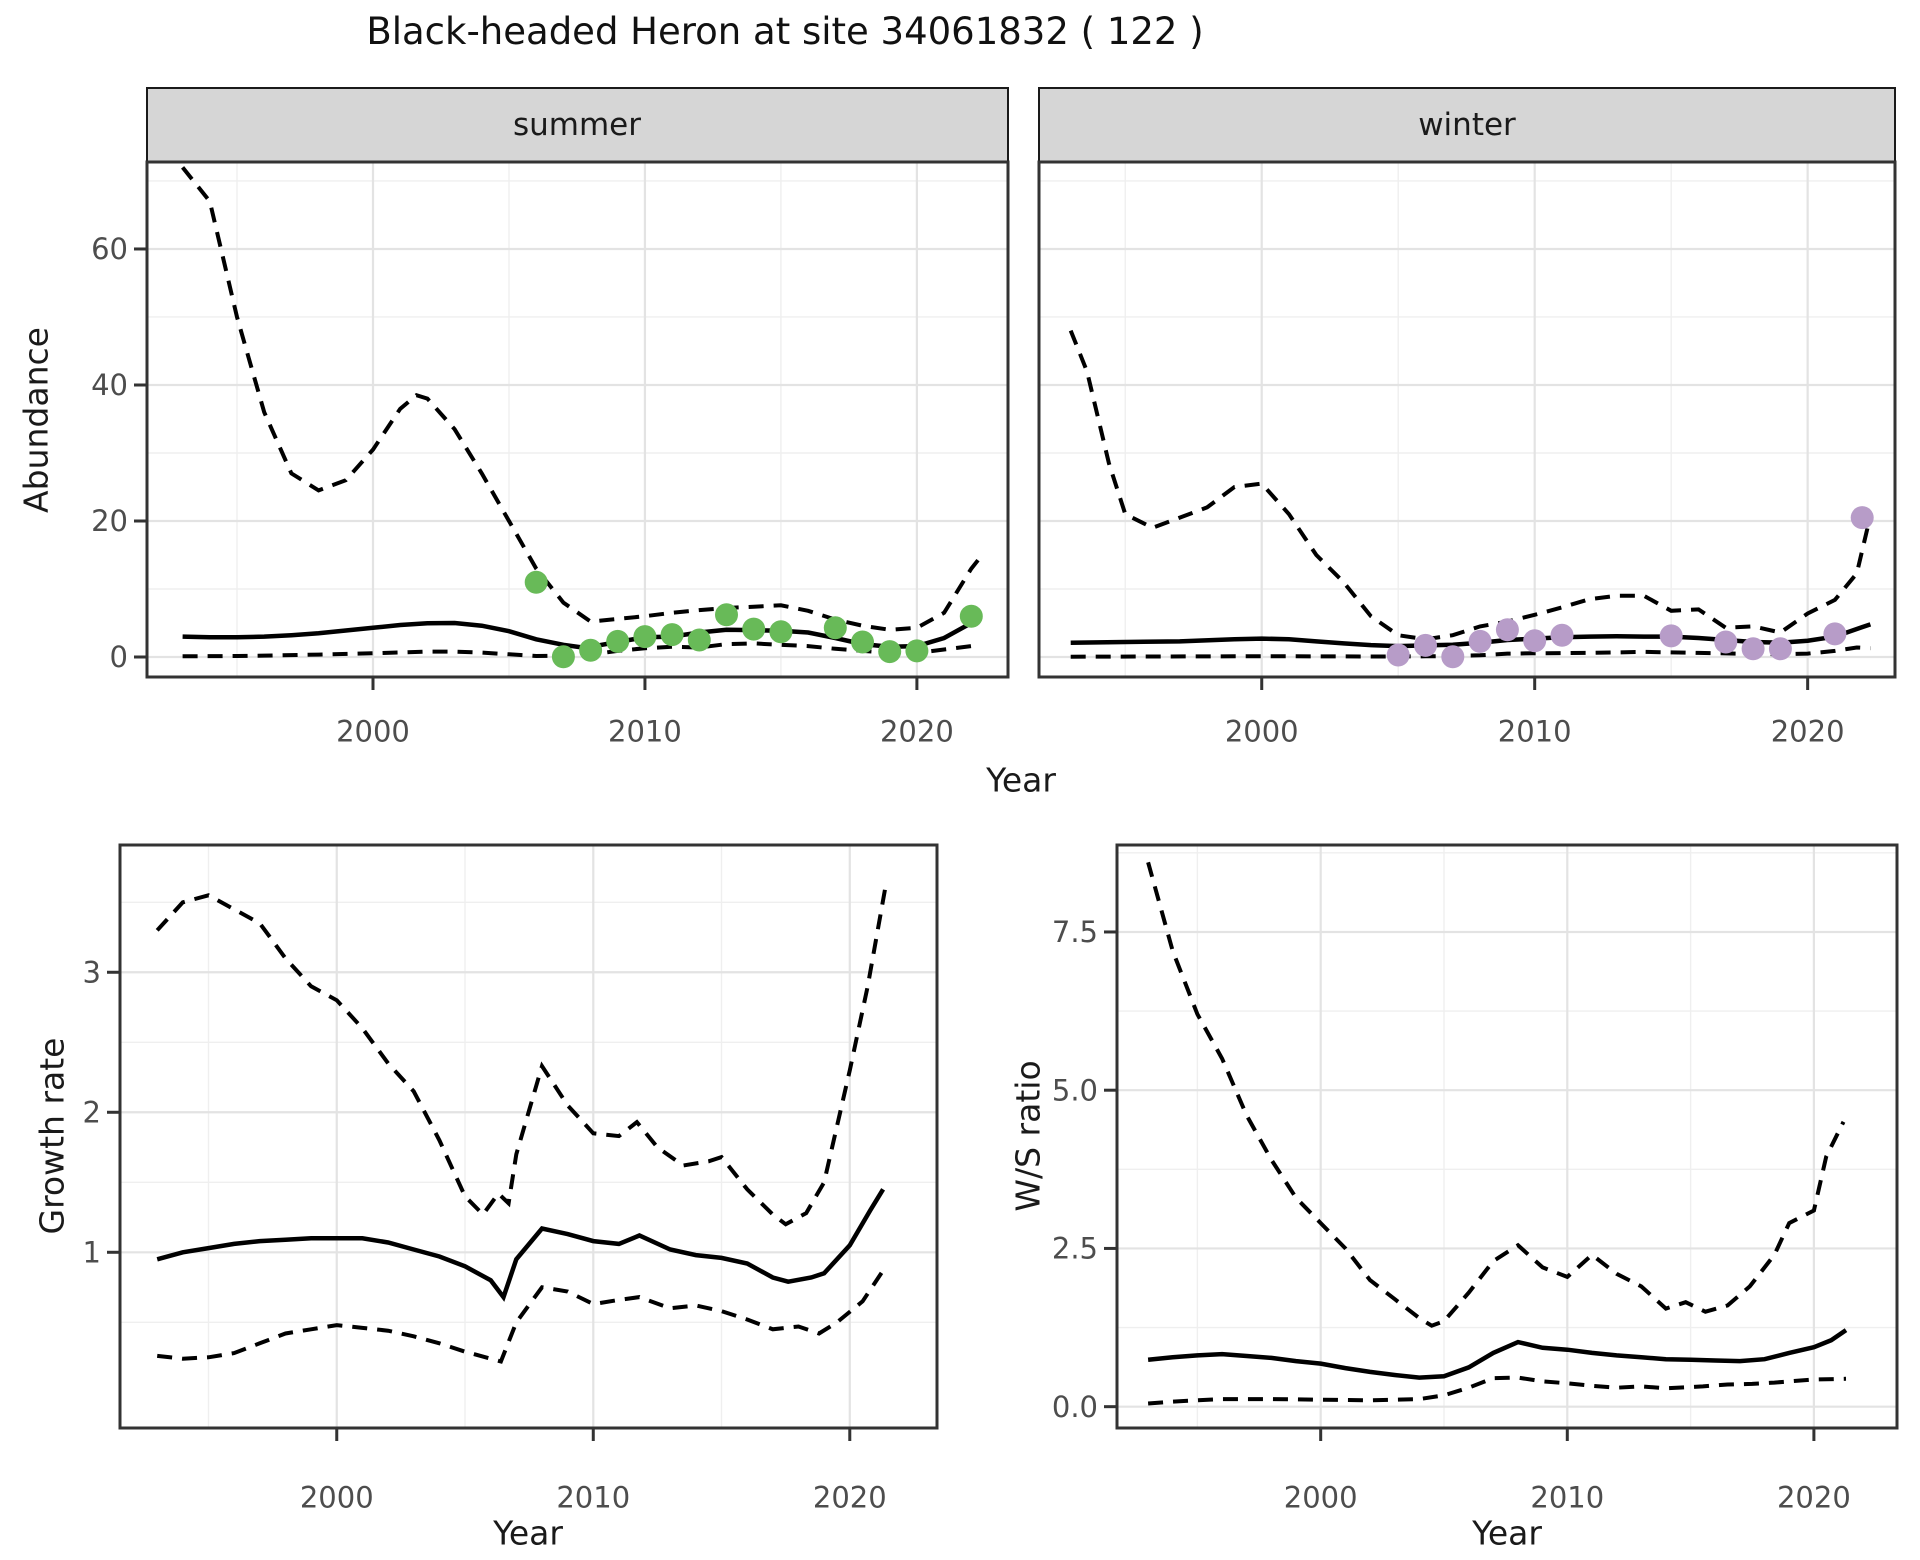 This screenshot has width=1920, height=1560. Describe the element at coordinates (109, 521) in the screenshot. I see `y-tick-label: 20` at that location.